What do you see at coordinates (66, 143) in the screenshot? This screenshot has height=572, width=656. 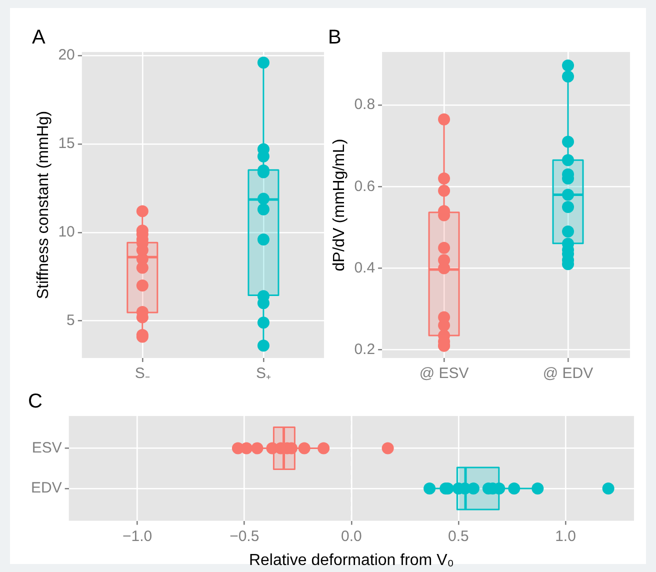 I see `y-tick-label: 15` at bounding box center [66, 143].